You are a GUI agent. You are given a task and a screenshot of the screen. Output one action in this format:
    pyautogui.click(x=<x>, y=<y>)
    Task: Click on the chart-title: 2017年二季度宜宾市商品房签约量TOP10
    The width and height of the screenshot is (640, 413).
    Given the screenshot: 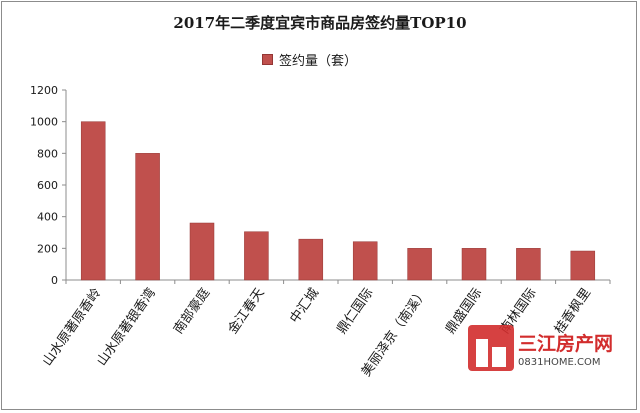 What is the action you would take?
    pyautogui.click(x=320, y=23)
    